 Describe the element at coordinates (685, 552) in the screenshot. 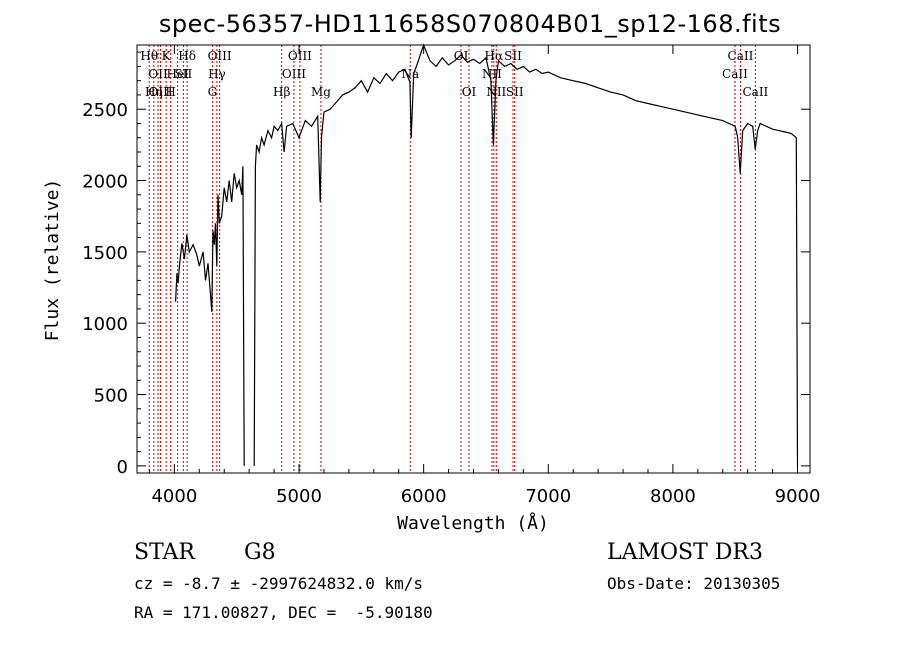

I see `survey-name: LAMOST DR3` at that location.